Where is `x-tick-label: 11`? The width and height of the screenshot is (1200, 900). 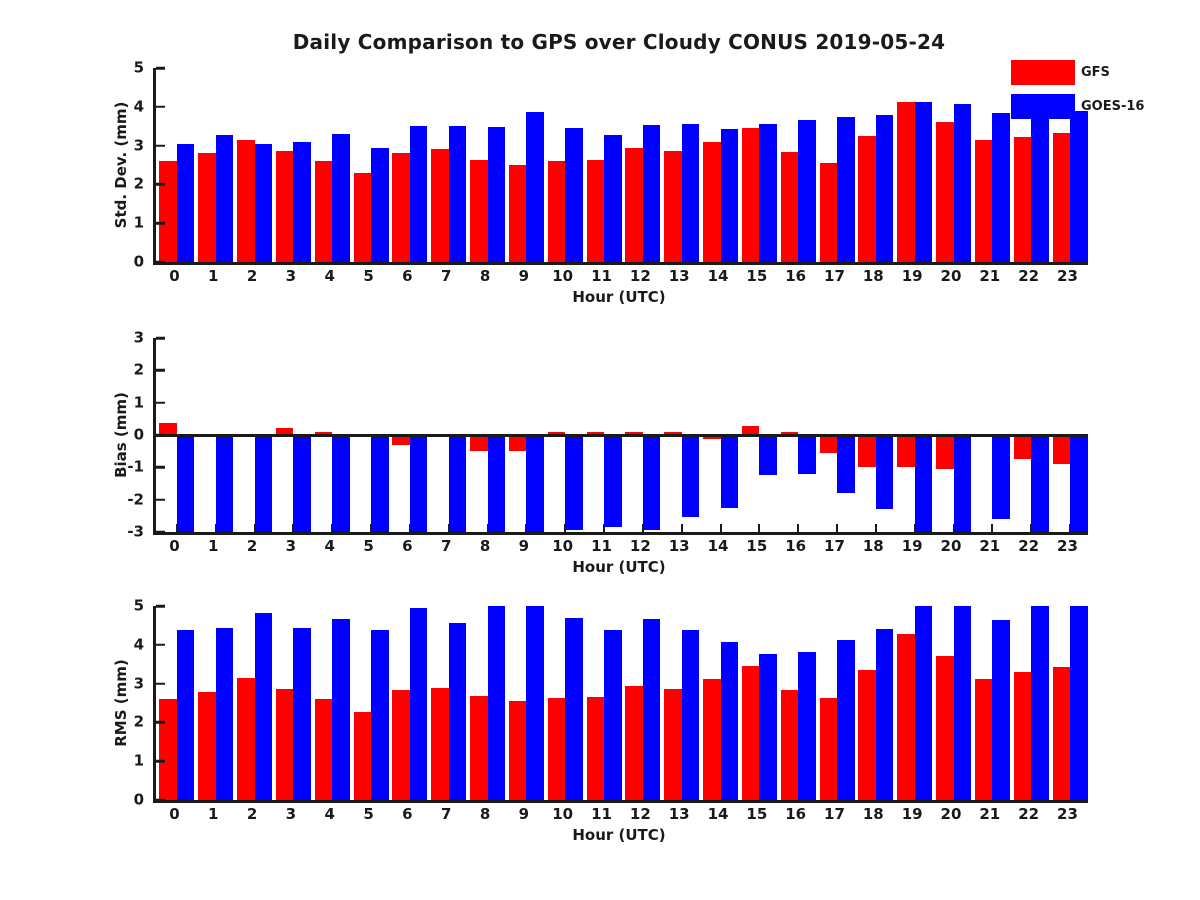 x-tick-label: 11 is located at coordinates (601, 814).